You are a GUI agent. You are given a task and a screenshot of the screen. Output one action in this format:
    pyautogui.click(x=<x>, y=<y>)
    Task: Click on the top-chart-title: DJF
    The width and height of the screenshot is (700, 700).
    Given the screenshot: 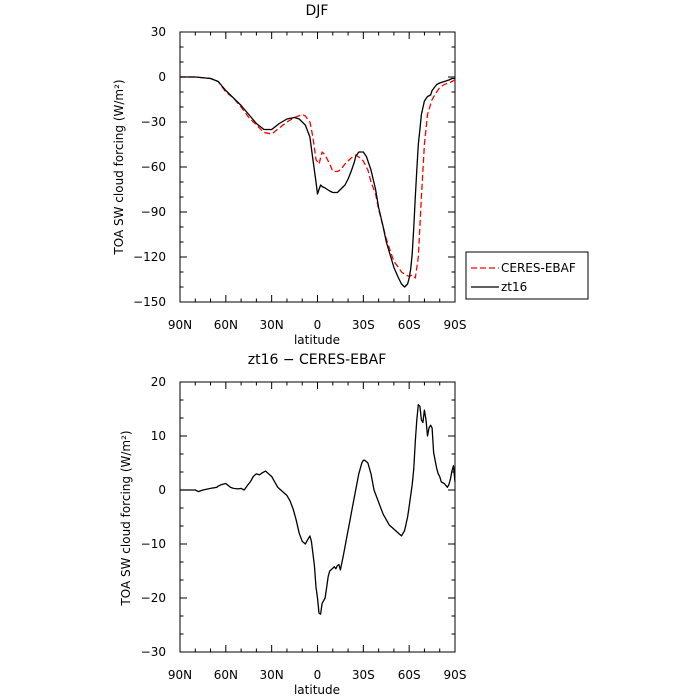 What is the action you would take?
    pyautogui.click(x=317, y=11)
    